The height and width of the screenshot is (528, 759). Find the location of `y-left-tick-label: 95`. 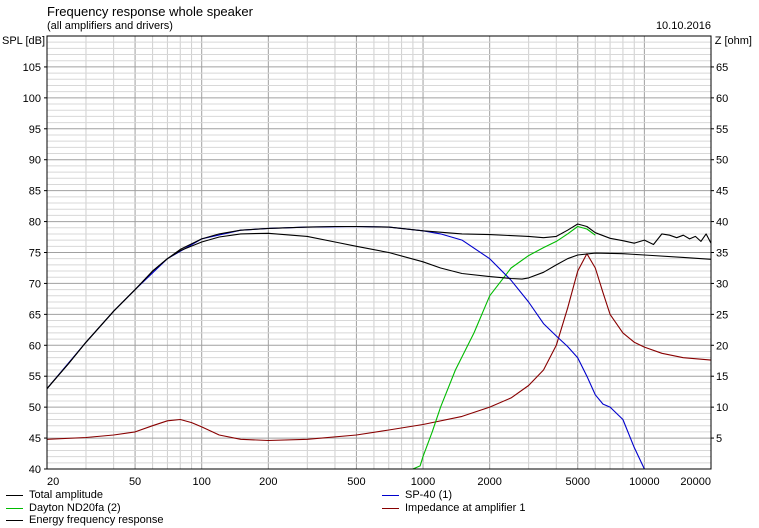

y-left-tick-label: 95 is located at coordinates (35, 130).